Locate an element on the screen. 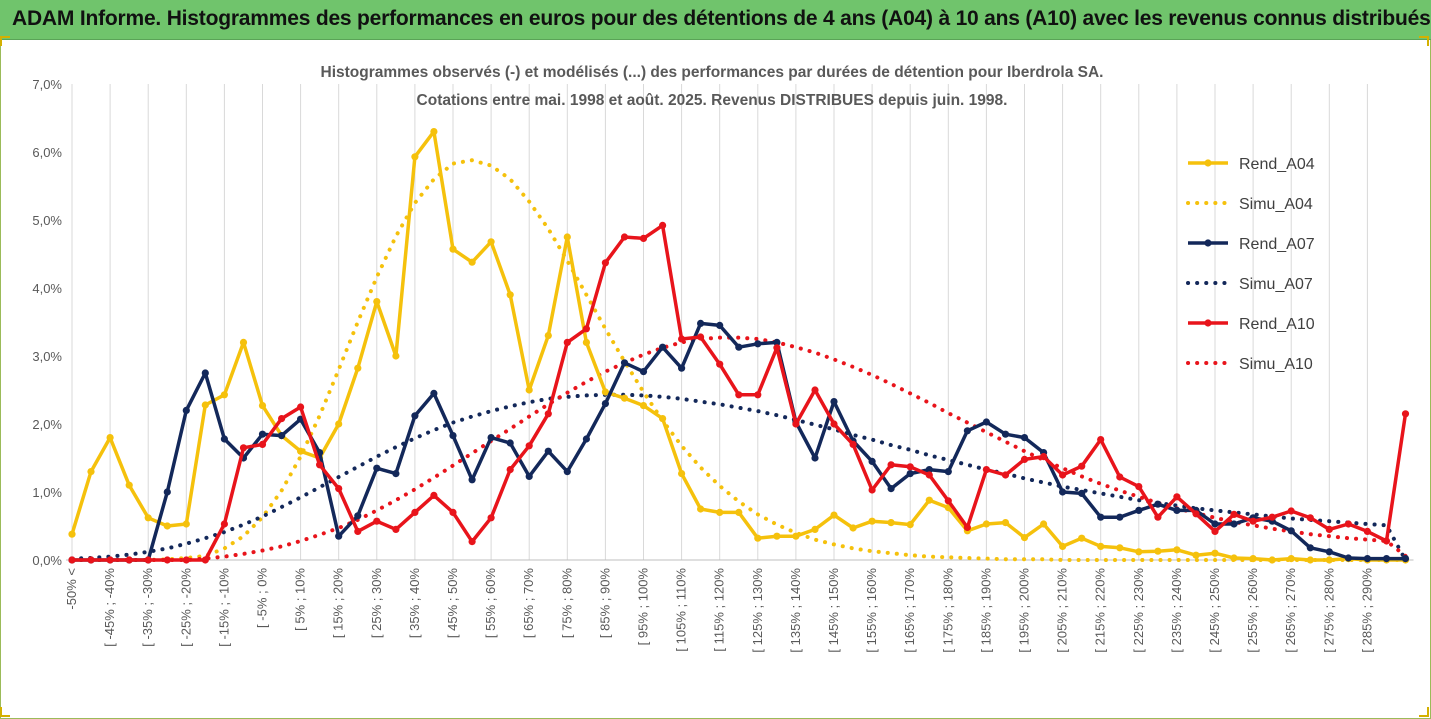 This screenshot has height=719, width=1431. legend-label-rend-a10: Rend_A10 is located at coordinates (1277, 324).